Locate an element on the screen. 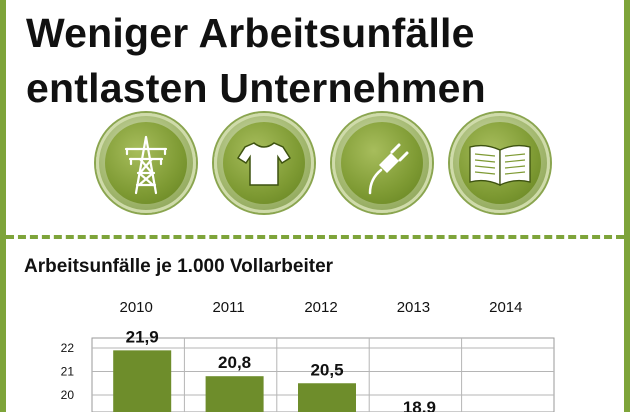 The image size is (630, 412). value-labels: 21,9 20,8 20,5 18,9 is located at coordinates (281, 369).